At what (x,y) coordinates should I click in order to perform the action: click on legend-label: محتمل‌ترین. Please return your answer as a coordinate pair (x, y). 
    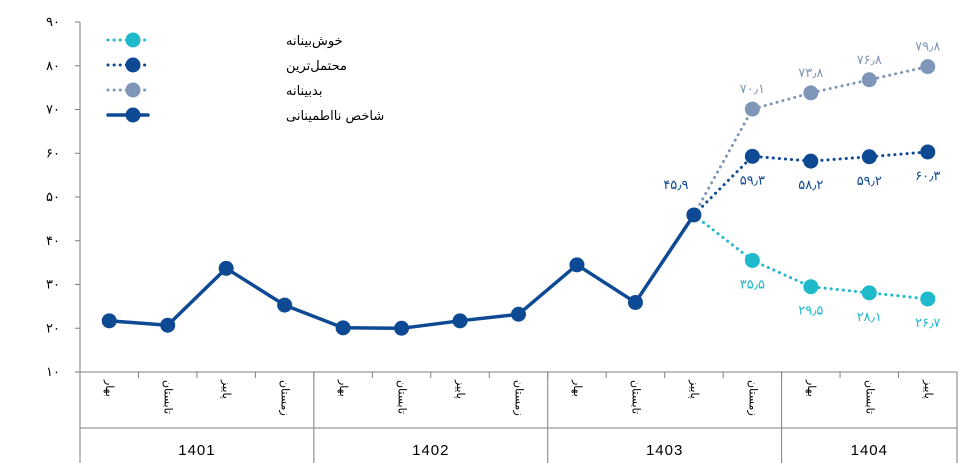
    Looking at the image, I should click on (316, 66).